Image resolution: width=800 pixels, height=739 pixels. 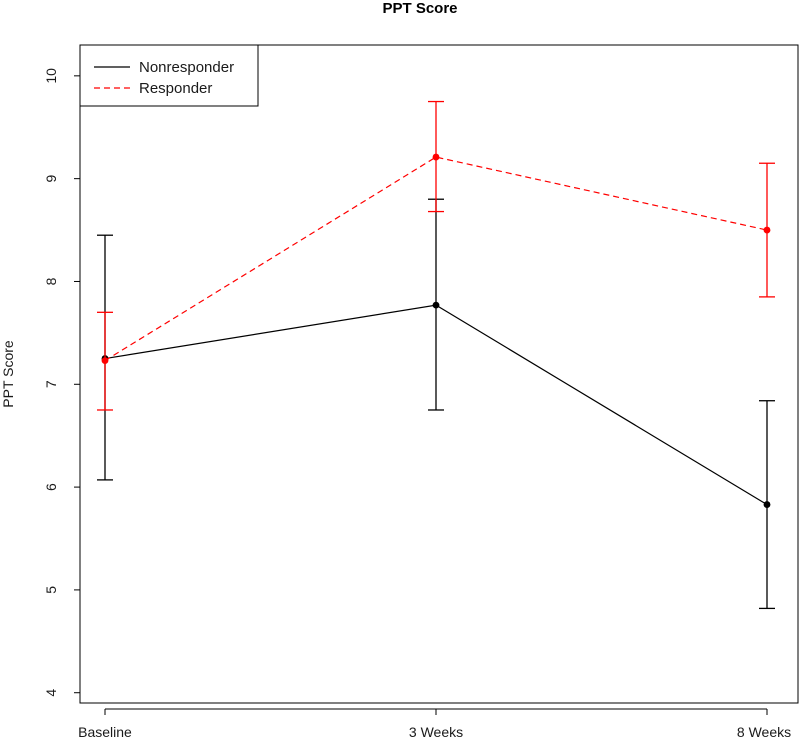 I want to click on y-axis-title: PPT Score, so click(x=8, y=374).